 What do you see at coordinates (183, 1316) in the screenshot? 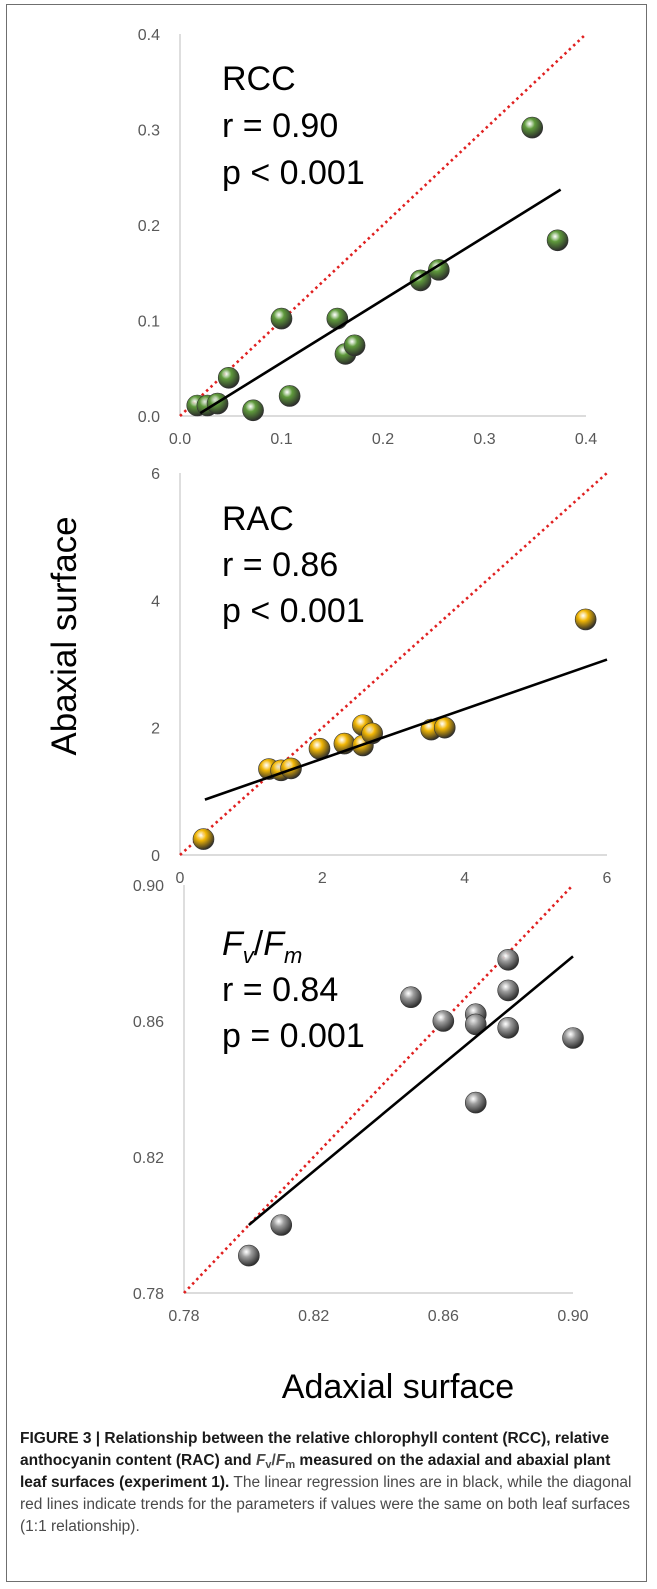
I see `x-tick-label: 0.78` at bounding box center [183, 1316].